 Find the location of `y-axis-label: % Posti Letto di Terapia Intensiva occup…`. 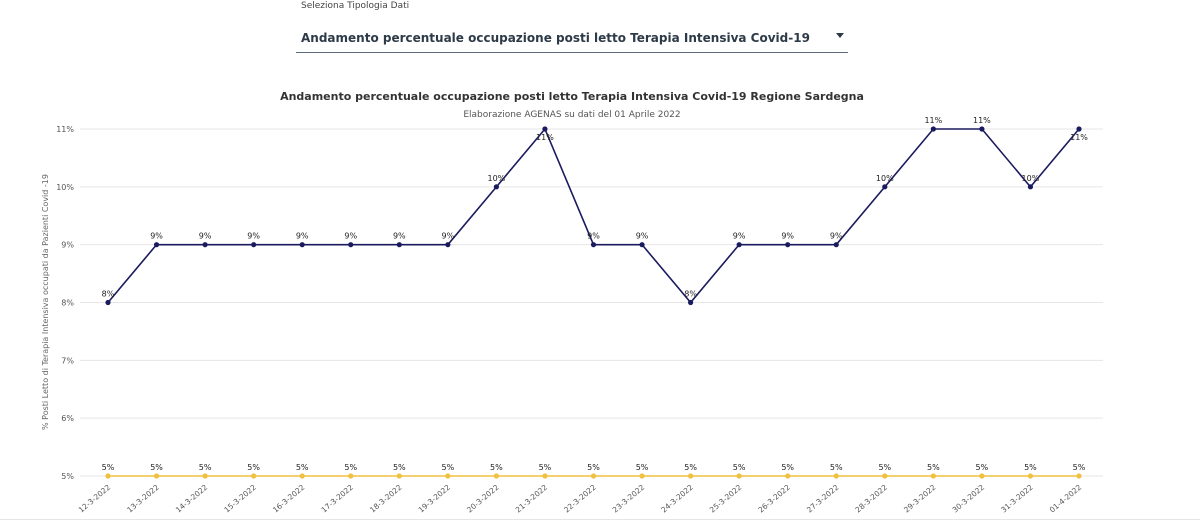

y-axis-label: % Posti Letto di Terapia Intensiva occup… is located at coordinates (45, 302).